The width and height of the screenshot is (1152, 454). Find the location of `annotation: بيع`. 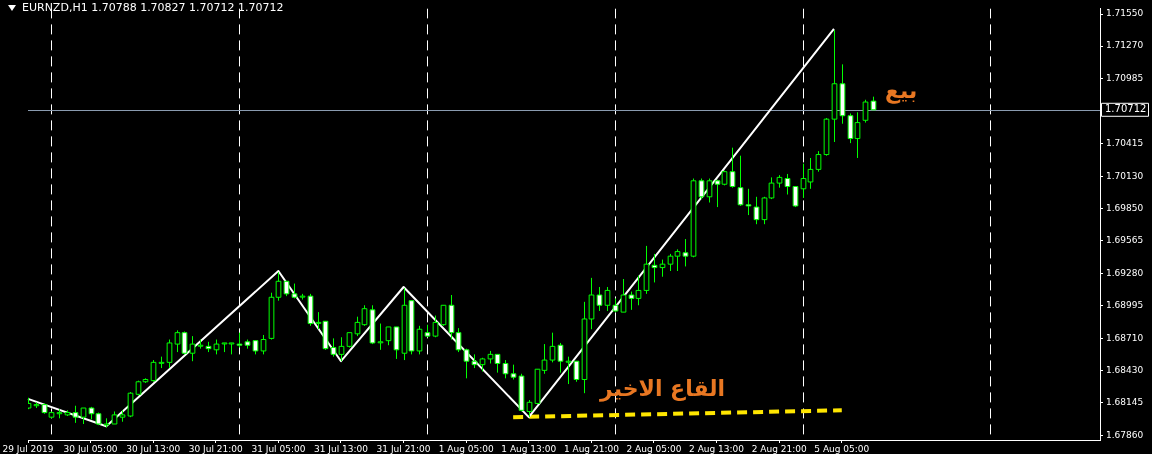

annotation: بيع is located at coordinates (901, 90).